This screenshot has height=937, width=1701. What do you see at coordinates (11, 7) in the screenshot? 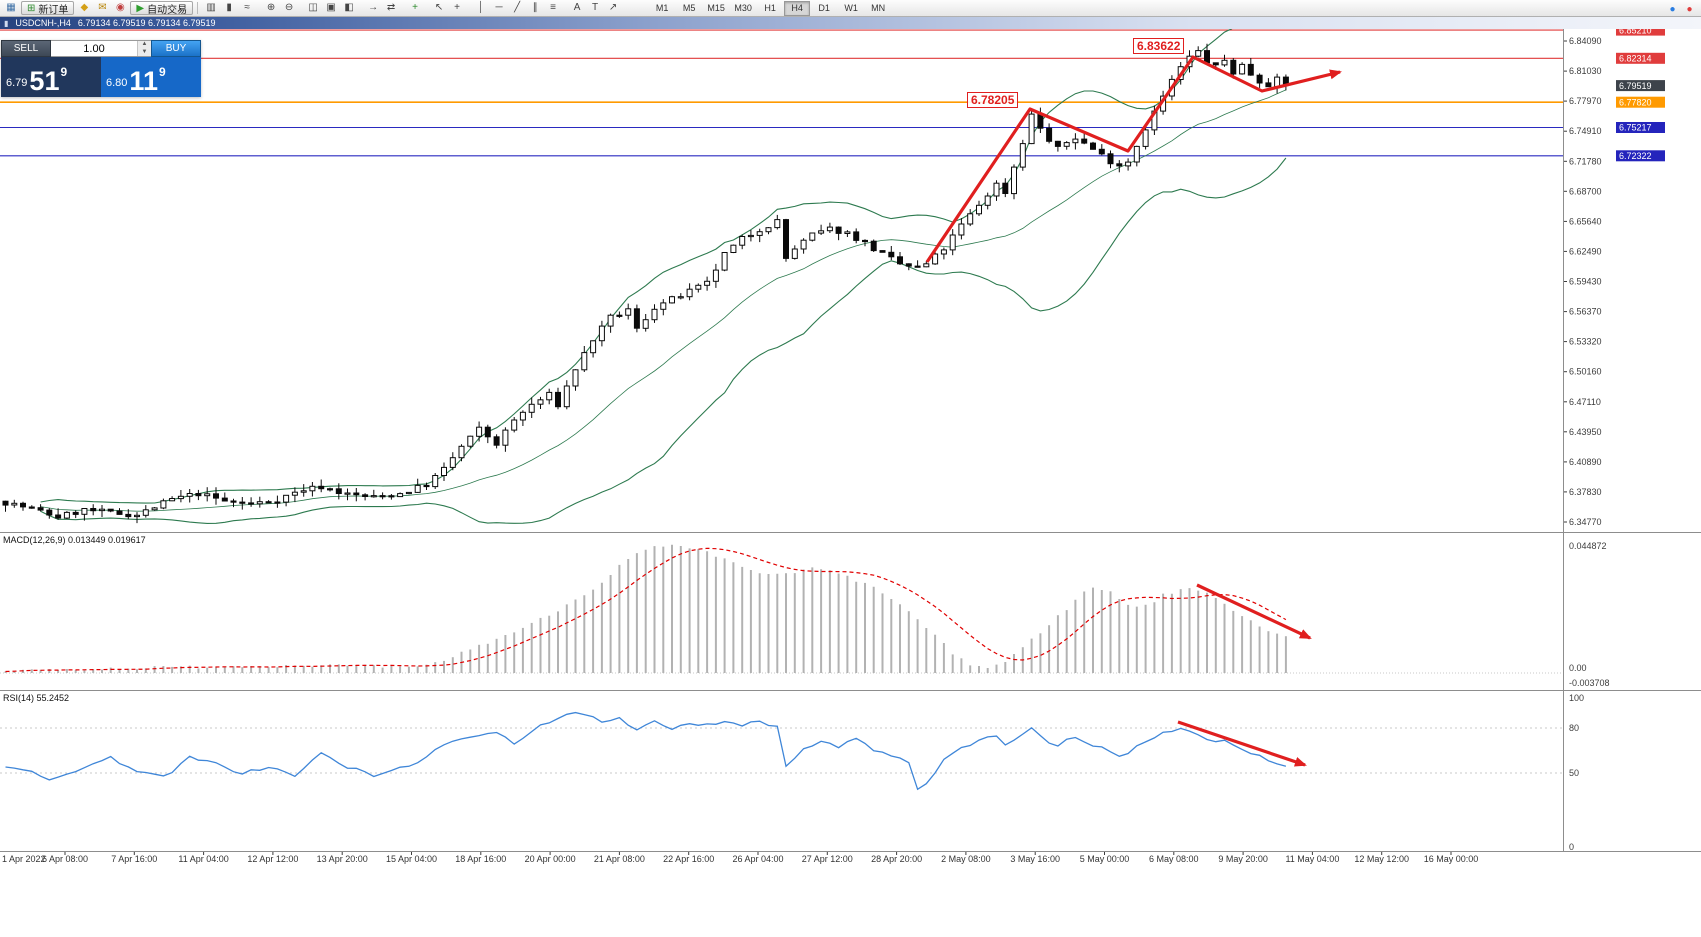
I see `chart-window-icon: ▦` at bounding box center [11, 7].